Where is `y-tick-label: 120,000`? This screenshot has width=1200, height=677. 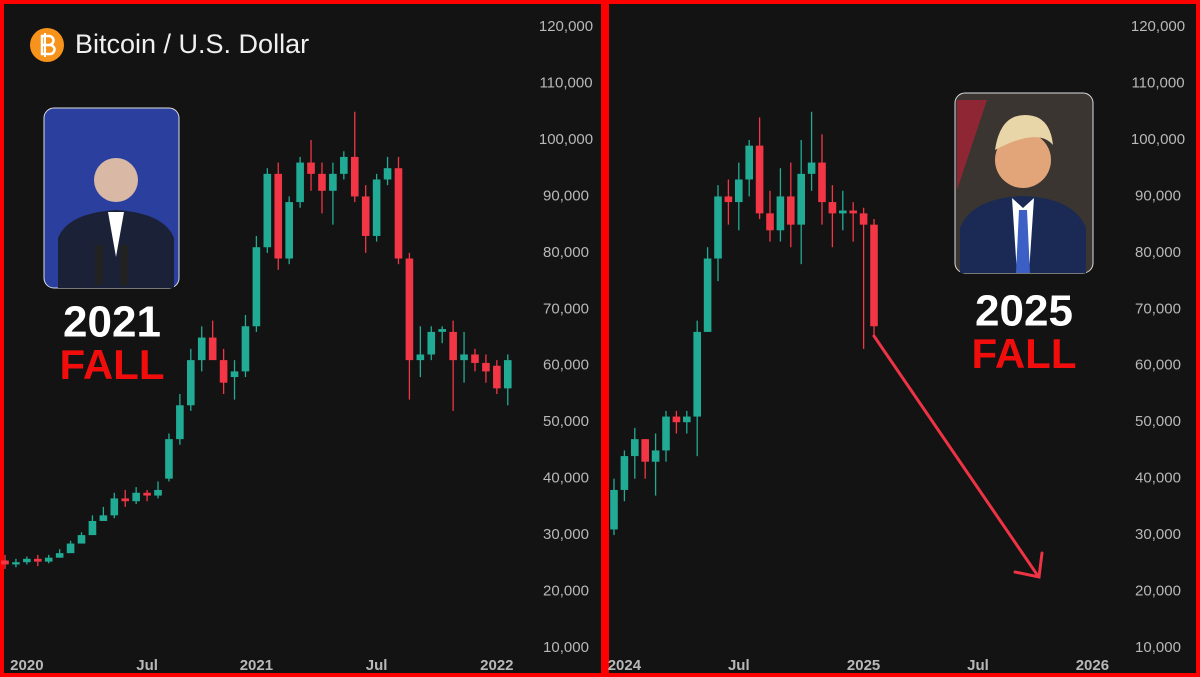
y-tick-label: 120,000 is located at coordinates (1158, 26).